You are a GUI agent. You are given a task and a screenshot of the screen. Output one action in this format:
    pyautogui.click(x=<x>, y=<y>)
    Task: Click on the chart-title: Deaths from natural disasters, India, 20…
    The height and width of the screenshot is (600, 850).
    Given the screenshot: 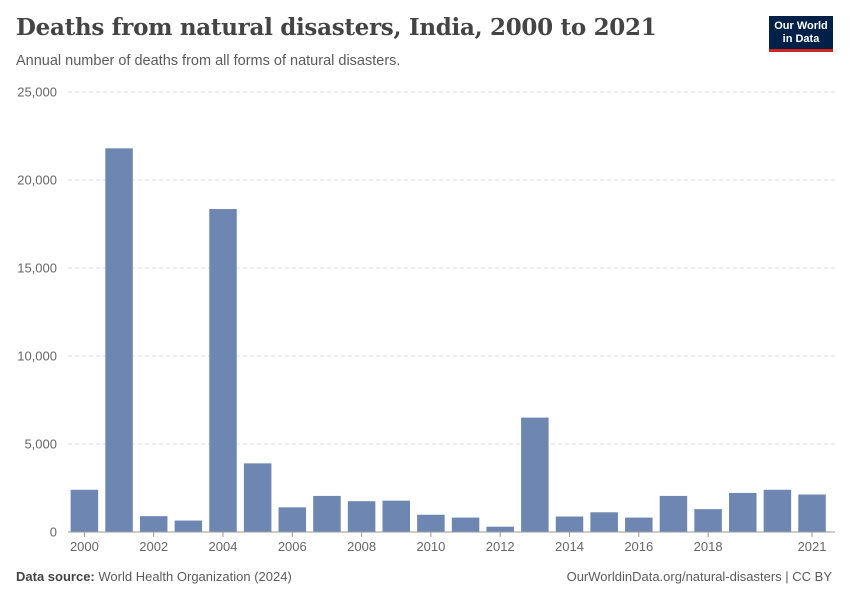 What is the action you would take?
    pyautogui.click(x=336, y=27)
    